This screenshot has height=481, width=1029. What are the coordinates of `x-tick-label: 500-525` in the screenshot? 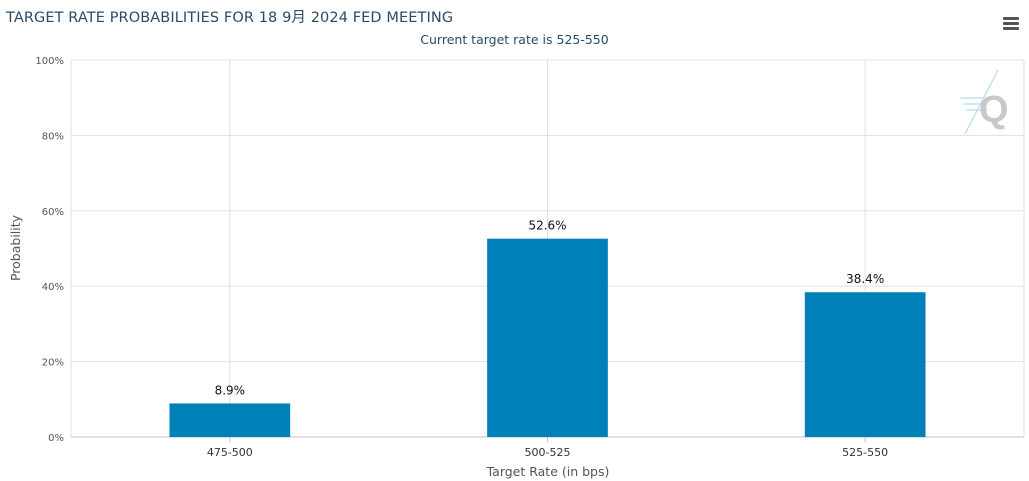 It's located at (548, 452).